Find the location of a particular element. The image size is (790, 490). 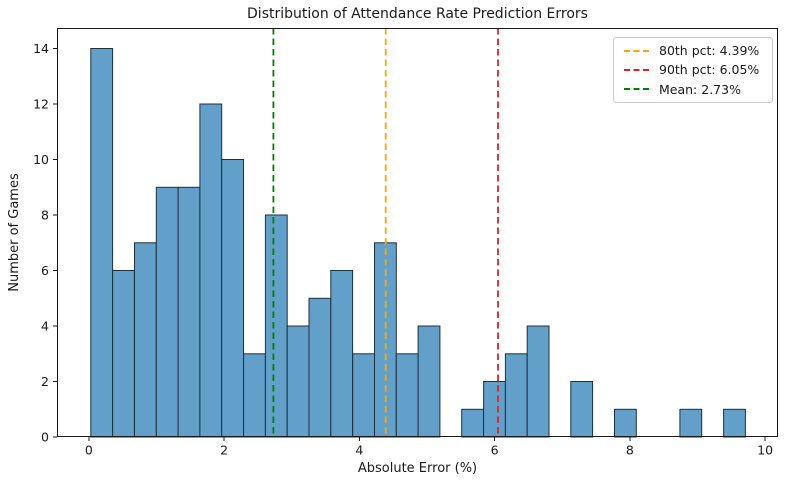

legend-label-mean: Mean: 2.73% is located at coordinates (700, 89).